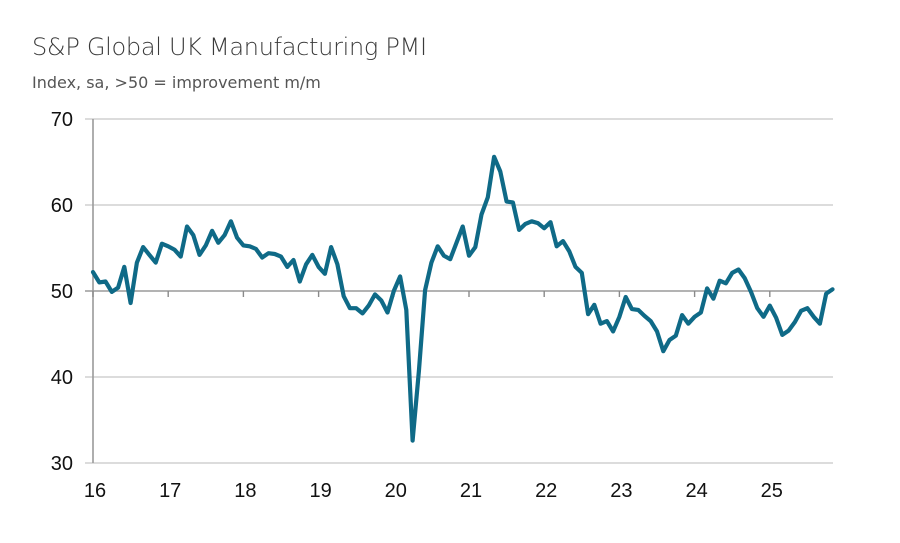 The height and width of the screenshot is (543, 900). Describe the element at coordinates (62, 120) in the screenshot. I see `y-tick-label: 70` at that location.